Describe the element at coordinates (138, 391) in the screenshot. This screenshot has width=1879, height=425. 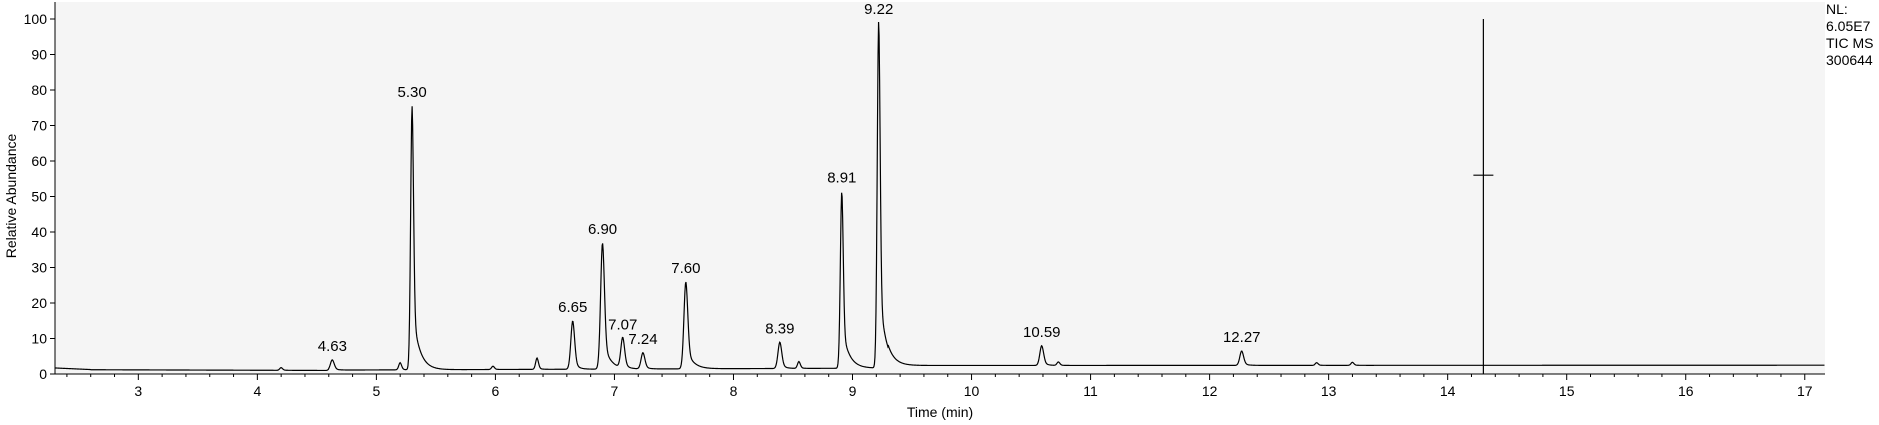
I see `x-tick-label: 3` at that location.